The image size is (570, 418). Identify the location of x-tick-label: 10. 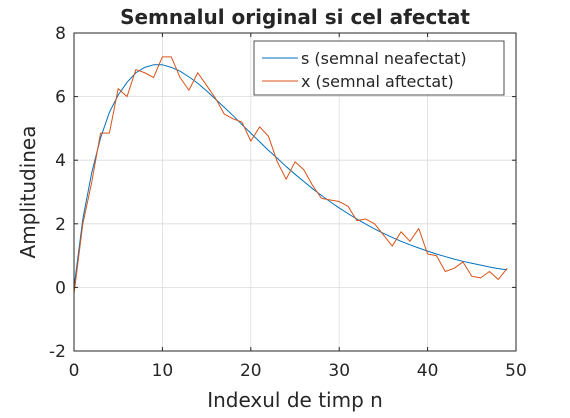
(163, 371).